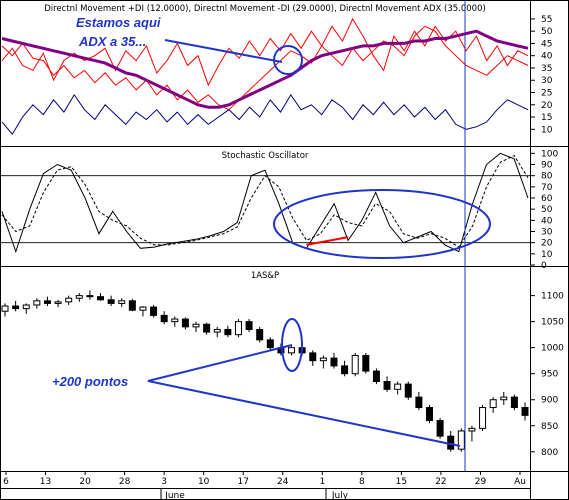 The image size is (569, 500). Describe the element at coordinates (322, 482) in the screenshot. I see `date-tick-label: 1` at that location.